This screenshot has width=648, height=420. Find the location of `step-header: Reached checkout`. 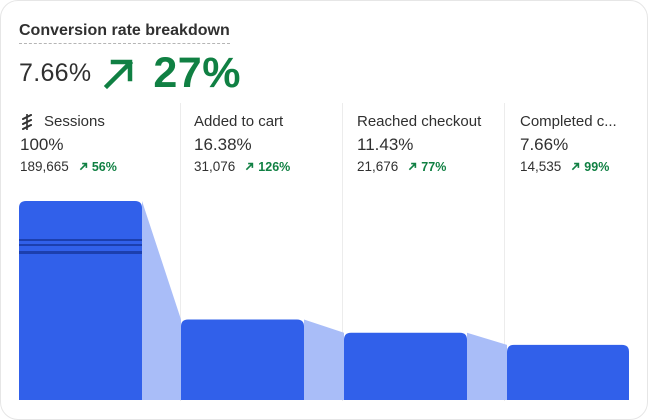

step-header: Reached checkout is located at coordinates (419, 121).